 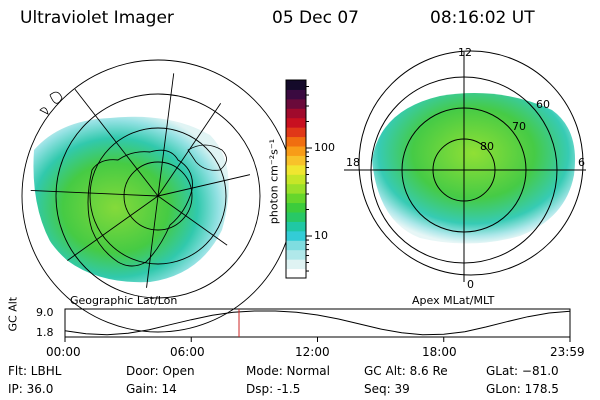 I want to click on colorbar-ticks, so click(x=309, y=178).